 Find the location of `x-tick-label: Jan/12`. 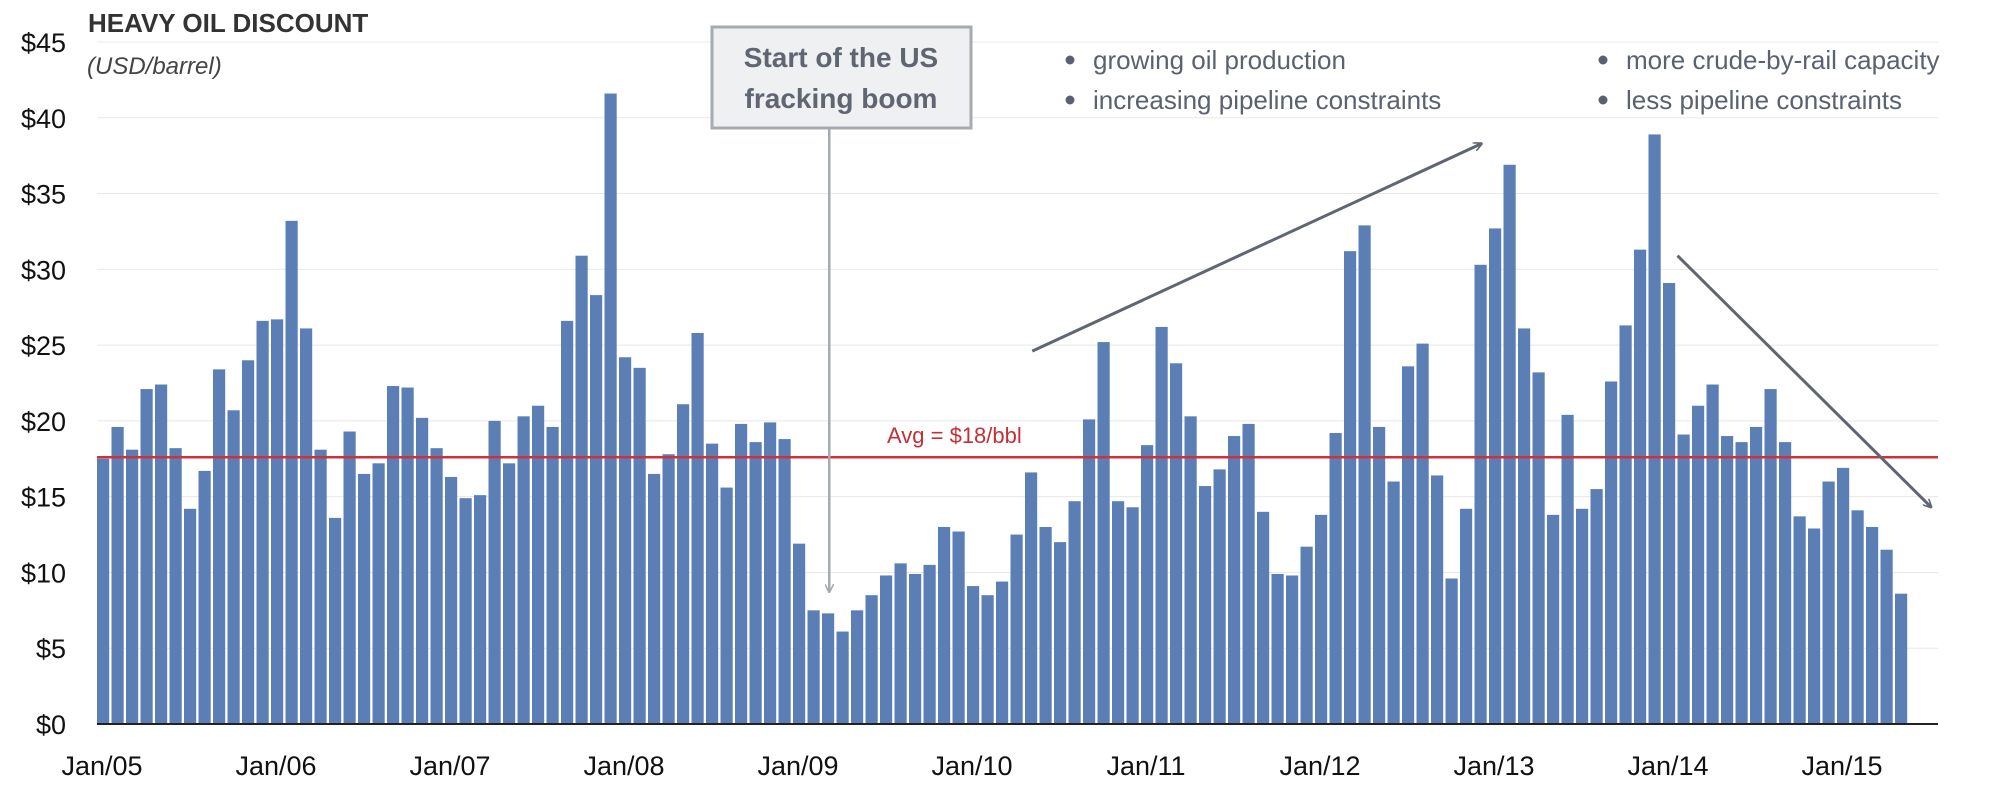

x-tick-label: Jan/12 is located at coordinates (1319, 766).